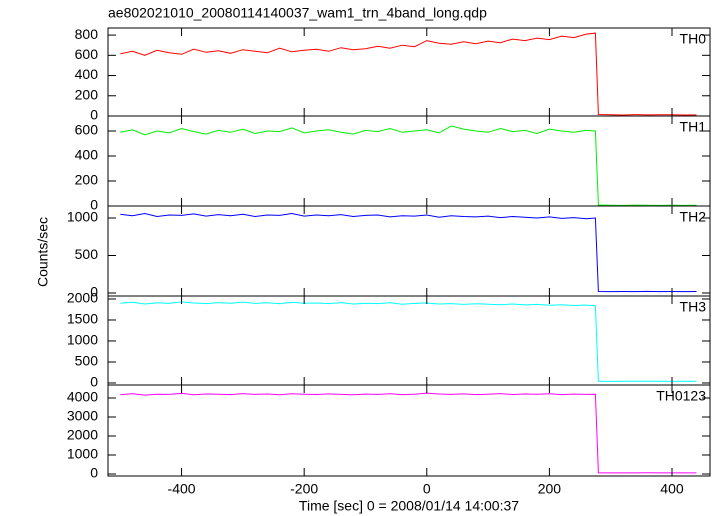  Describe the element at coordinates (82, 416) in the screenshot. I see `y-tick-label: 3000` at that location.